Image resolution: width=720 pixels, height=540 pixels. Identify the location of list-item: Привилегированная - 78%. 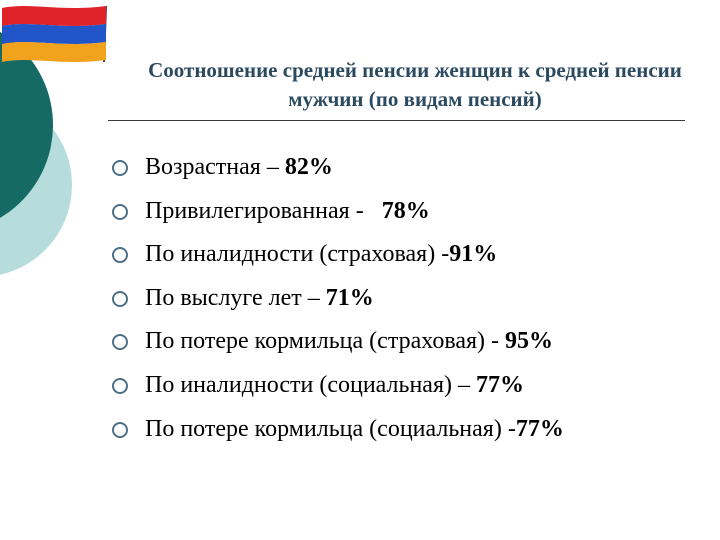
(338, 212).